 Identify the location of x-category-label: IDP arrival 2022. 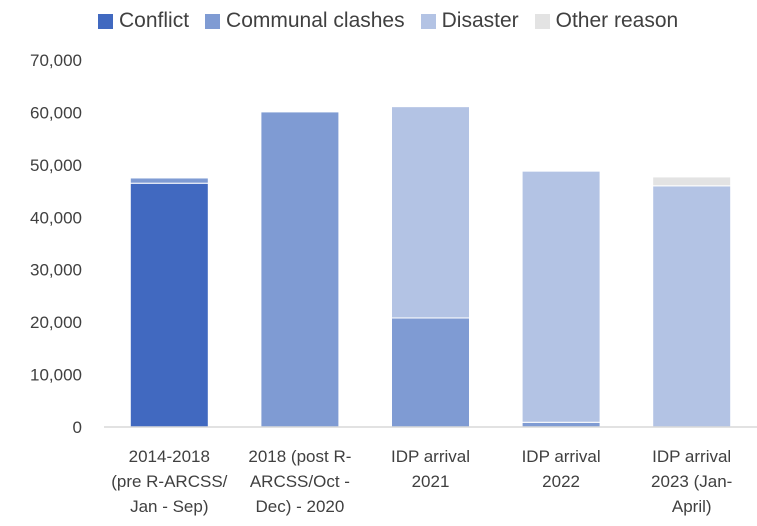
(561, 469).